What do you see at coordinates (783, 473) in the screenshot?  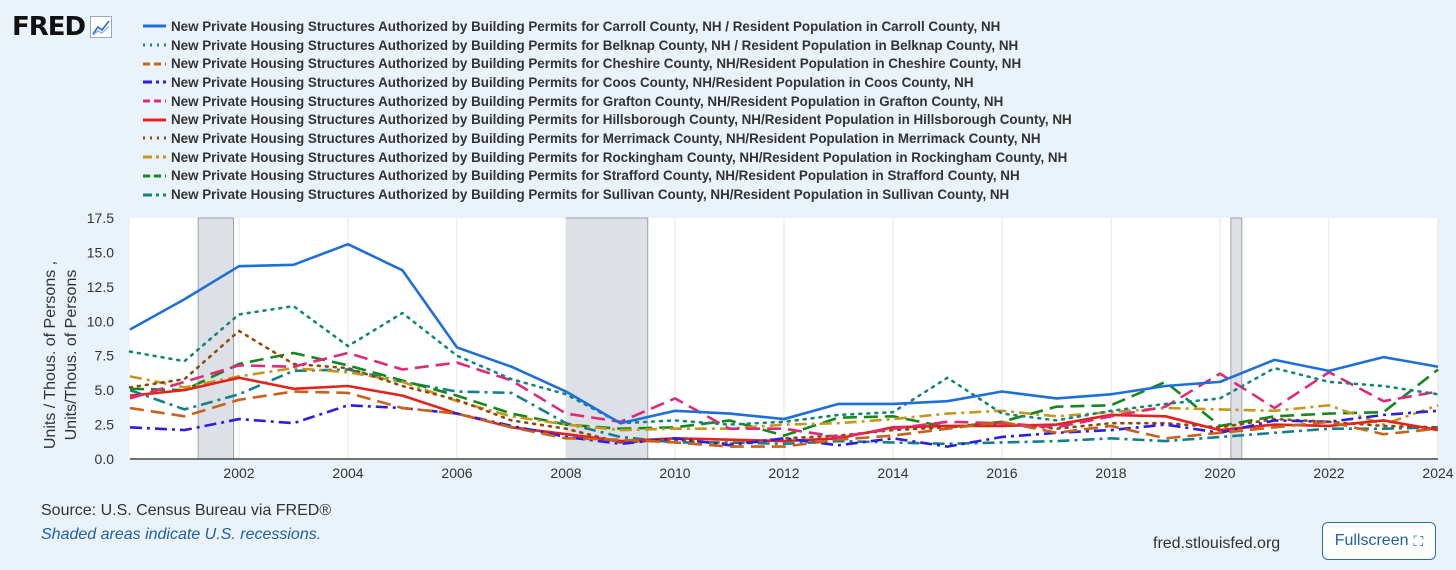 I see `x-tick-label: 2012` at bounding box center [783, 473].